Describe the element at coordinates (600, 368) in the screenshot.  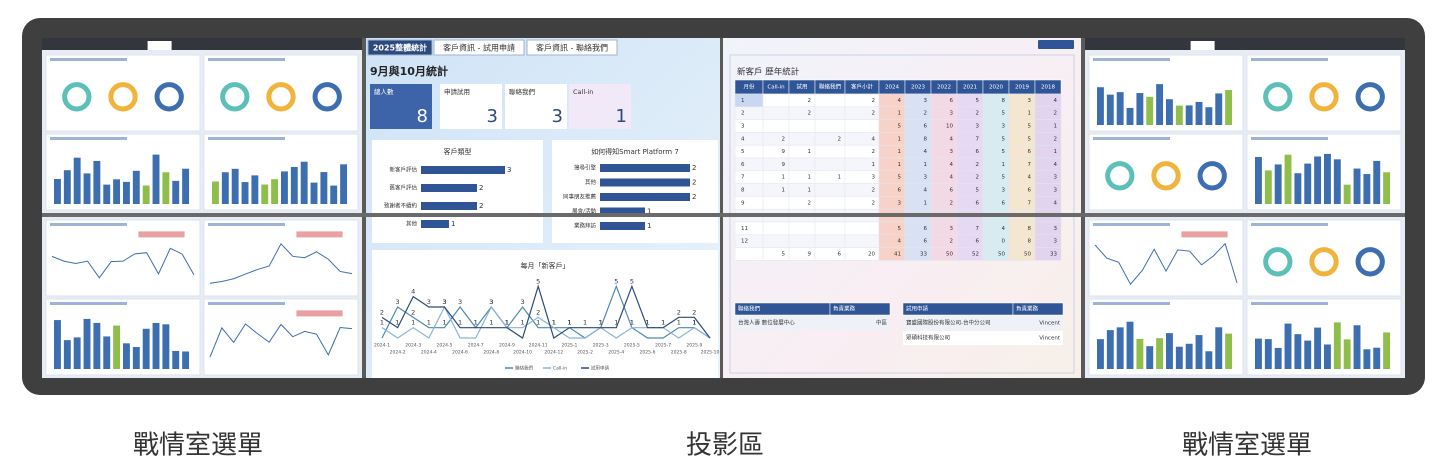
I see `legend-label: 試用申請` at that location.